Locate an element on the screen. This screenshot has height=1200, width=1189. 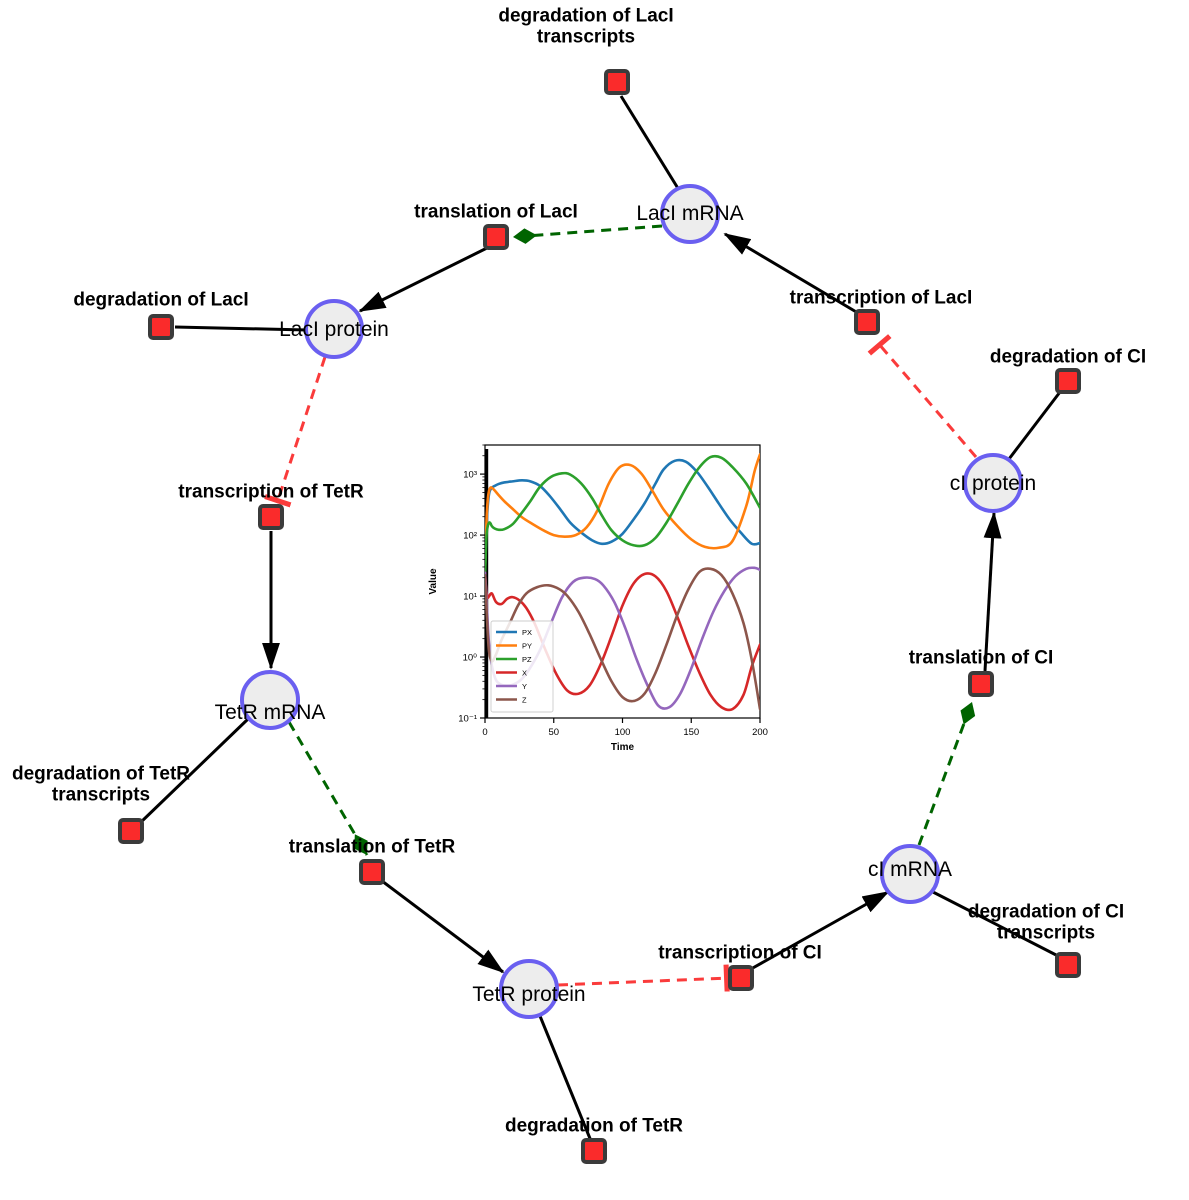
reaction-node-transcription-ci is located at coordinates (741, 978).